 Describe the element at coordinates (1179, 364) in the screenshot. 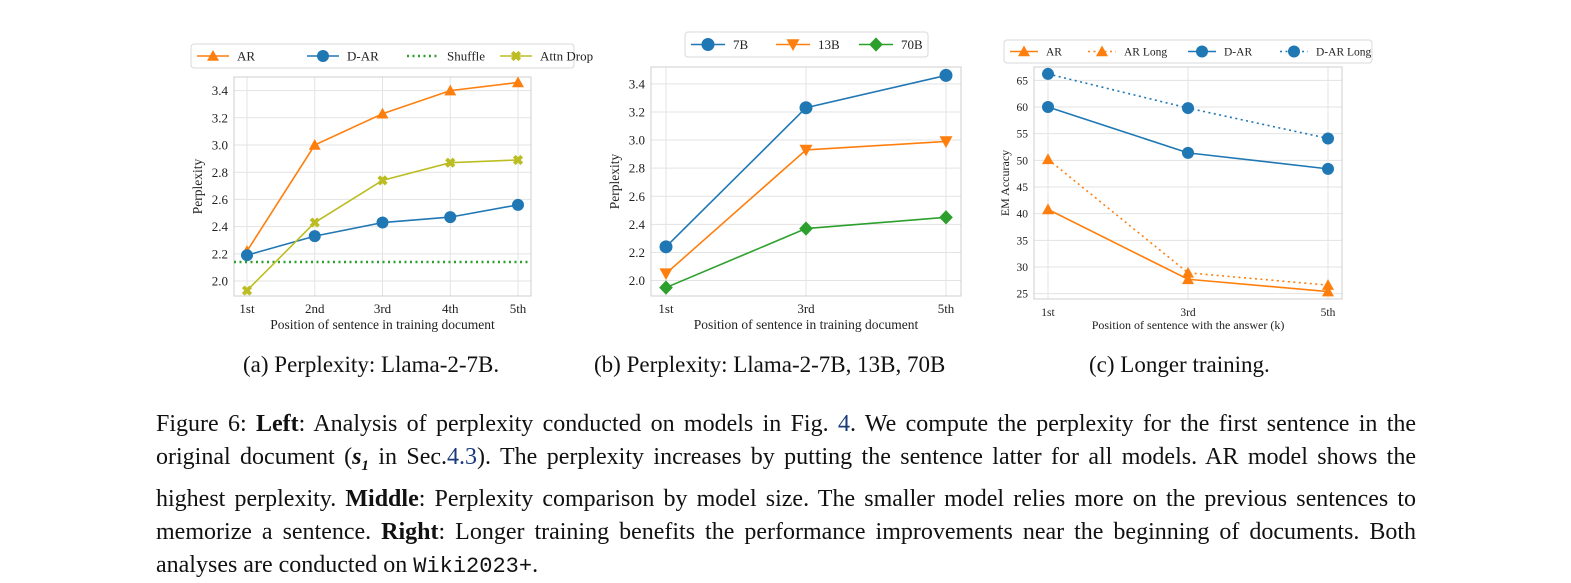

I see `subcaption-c: (c) Longer training.` at that location.